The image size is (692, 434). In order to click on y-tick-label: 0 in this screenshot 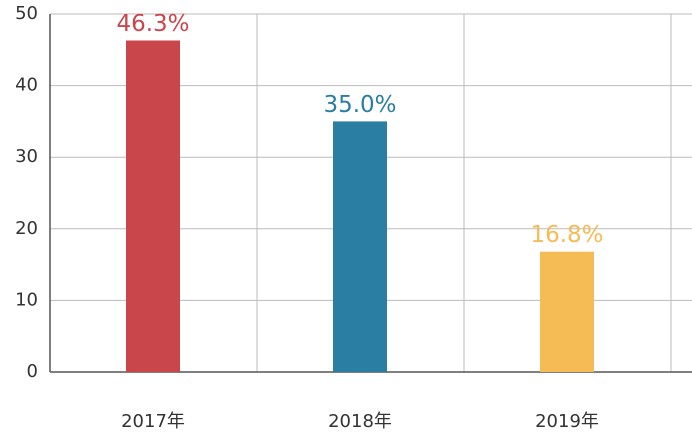, I will do `click(32, 371)`.